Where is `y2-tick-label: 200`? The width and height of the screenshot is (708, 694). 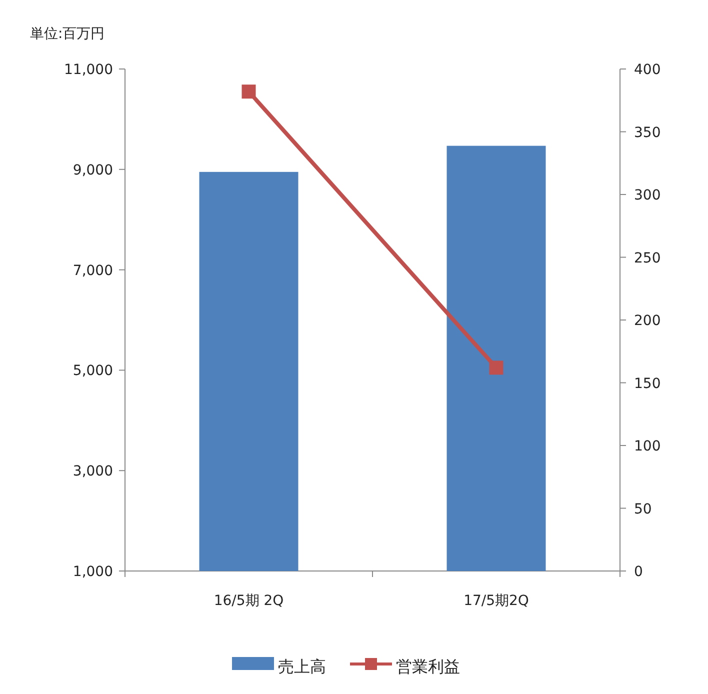
y2-tick-label: 200 is located at coordinates (647, 321).